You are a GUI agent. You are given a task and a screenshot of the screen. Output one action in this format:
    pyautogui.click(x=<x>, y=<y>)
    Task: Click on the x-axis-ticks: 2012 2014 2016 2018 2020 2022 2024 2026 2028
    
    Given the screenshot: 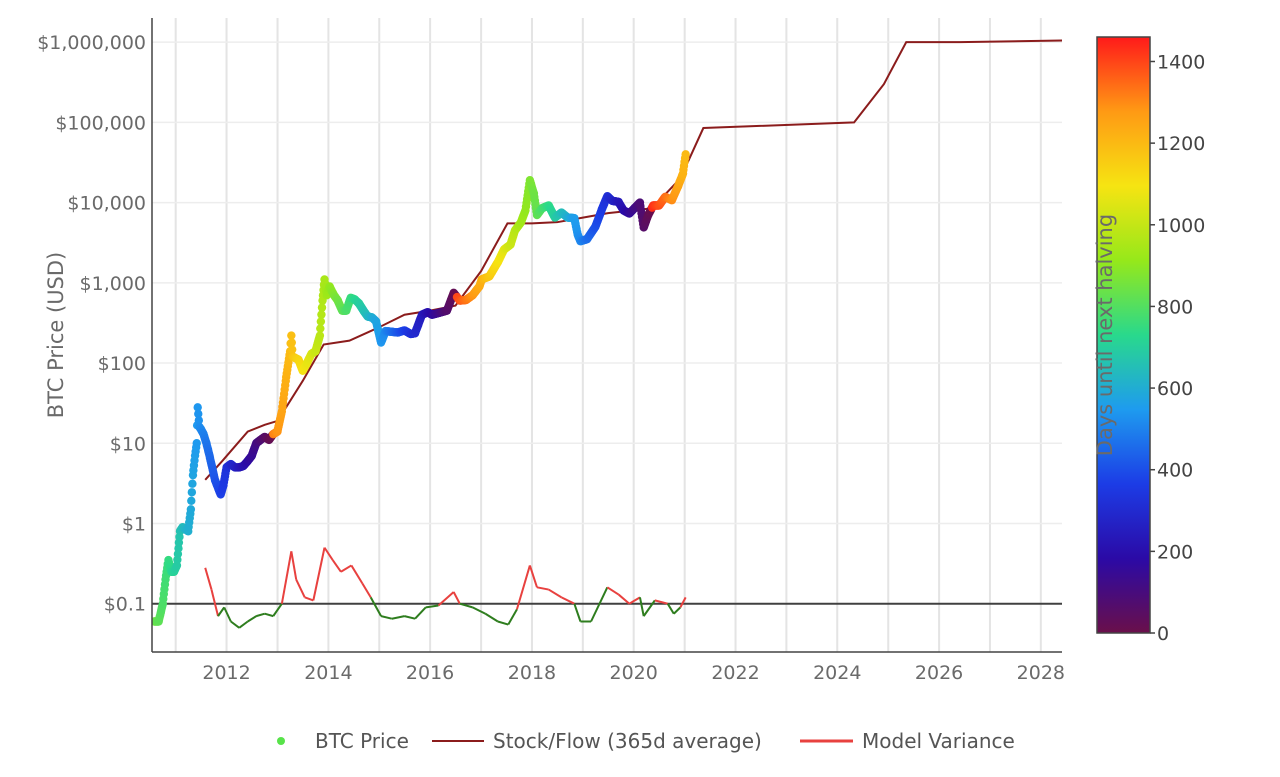 What is the action you would take?
    pyautogui.click(x=633, y=673)
    